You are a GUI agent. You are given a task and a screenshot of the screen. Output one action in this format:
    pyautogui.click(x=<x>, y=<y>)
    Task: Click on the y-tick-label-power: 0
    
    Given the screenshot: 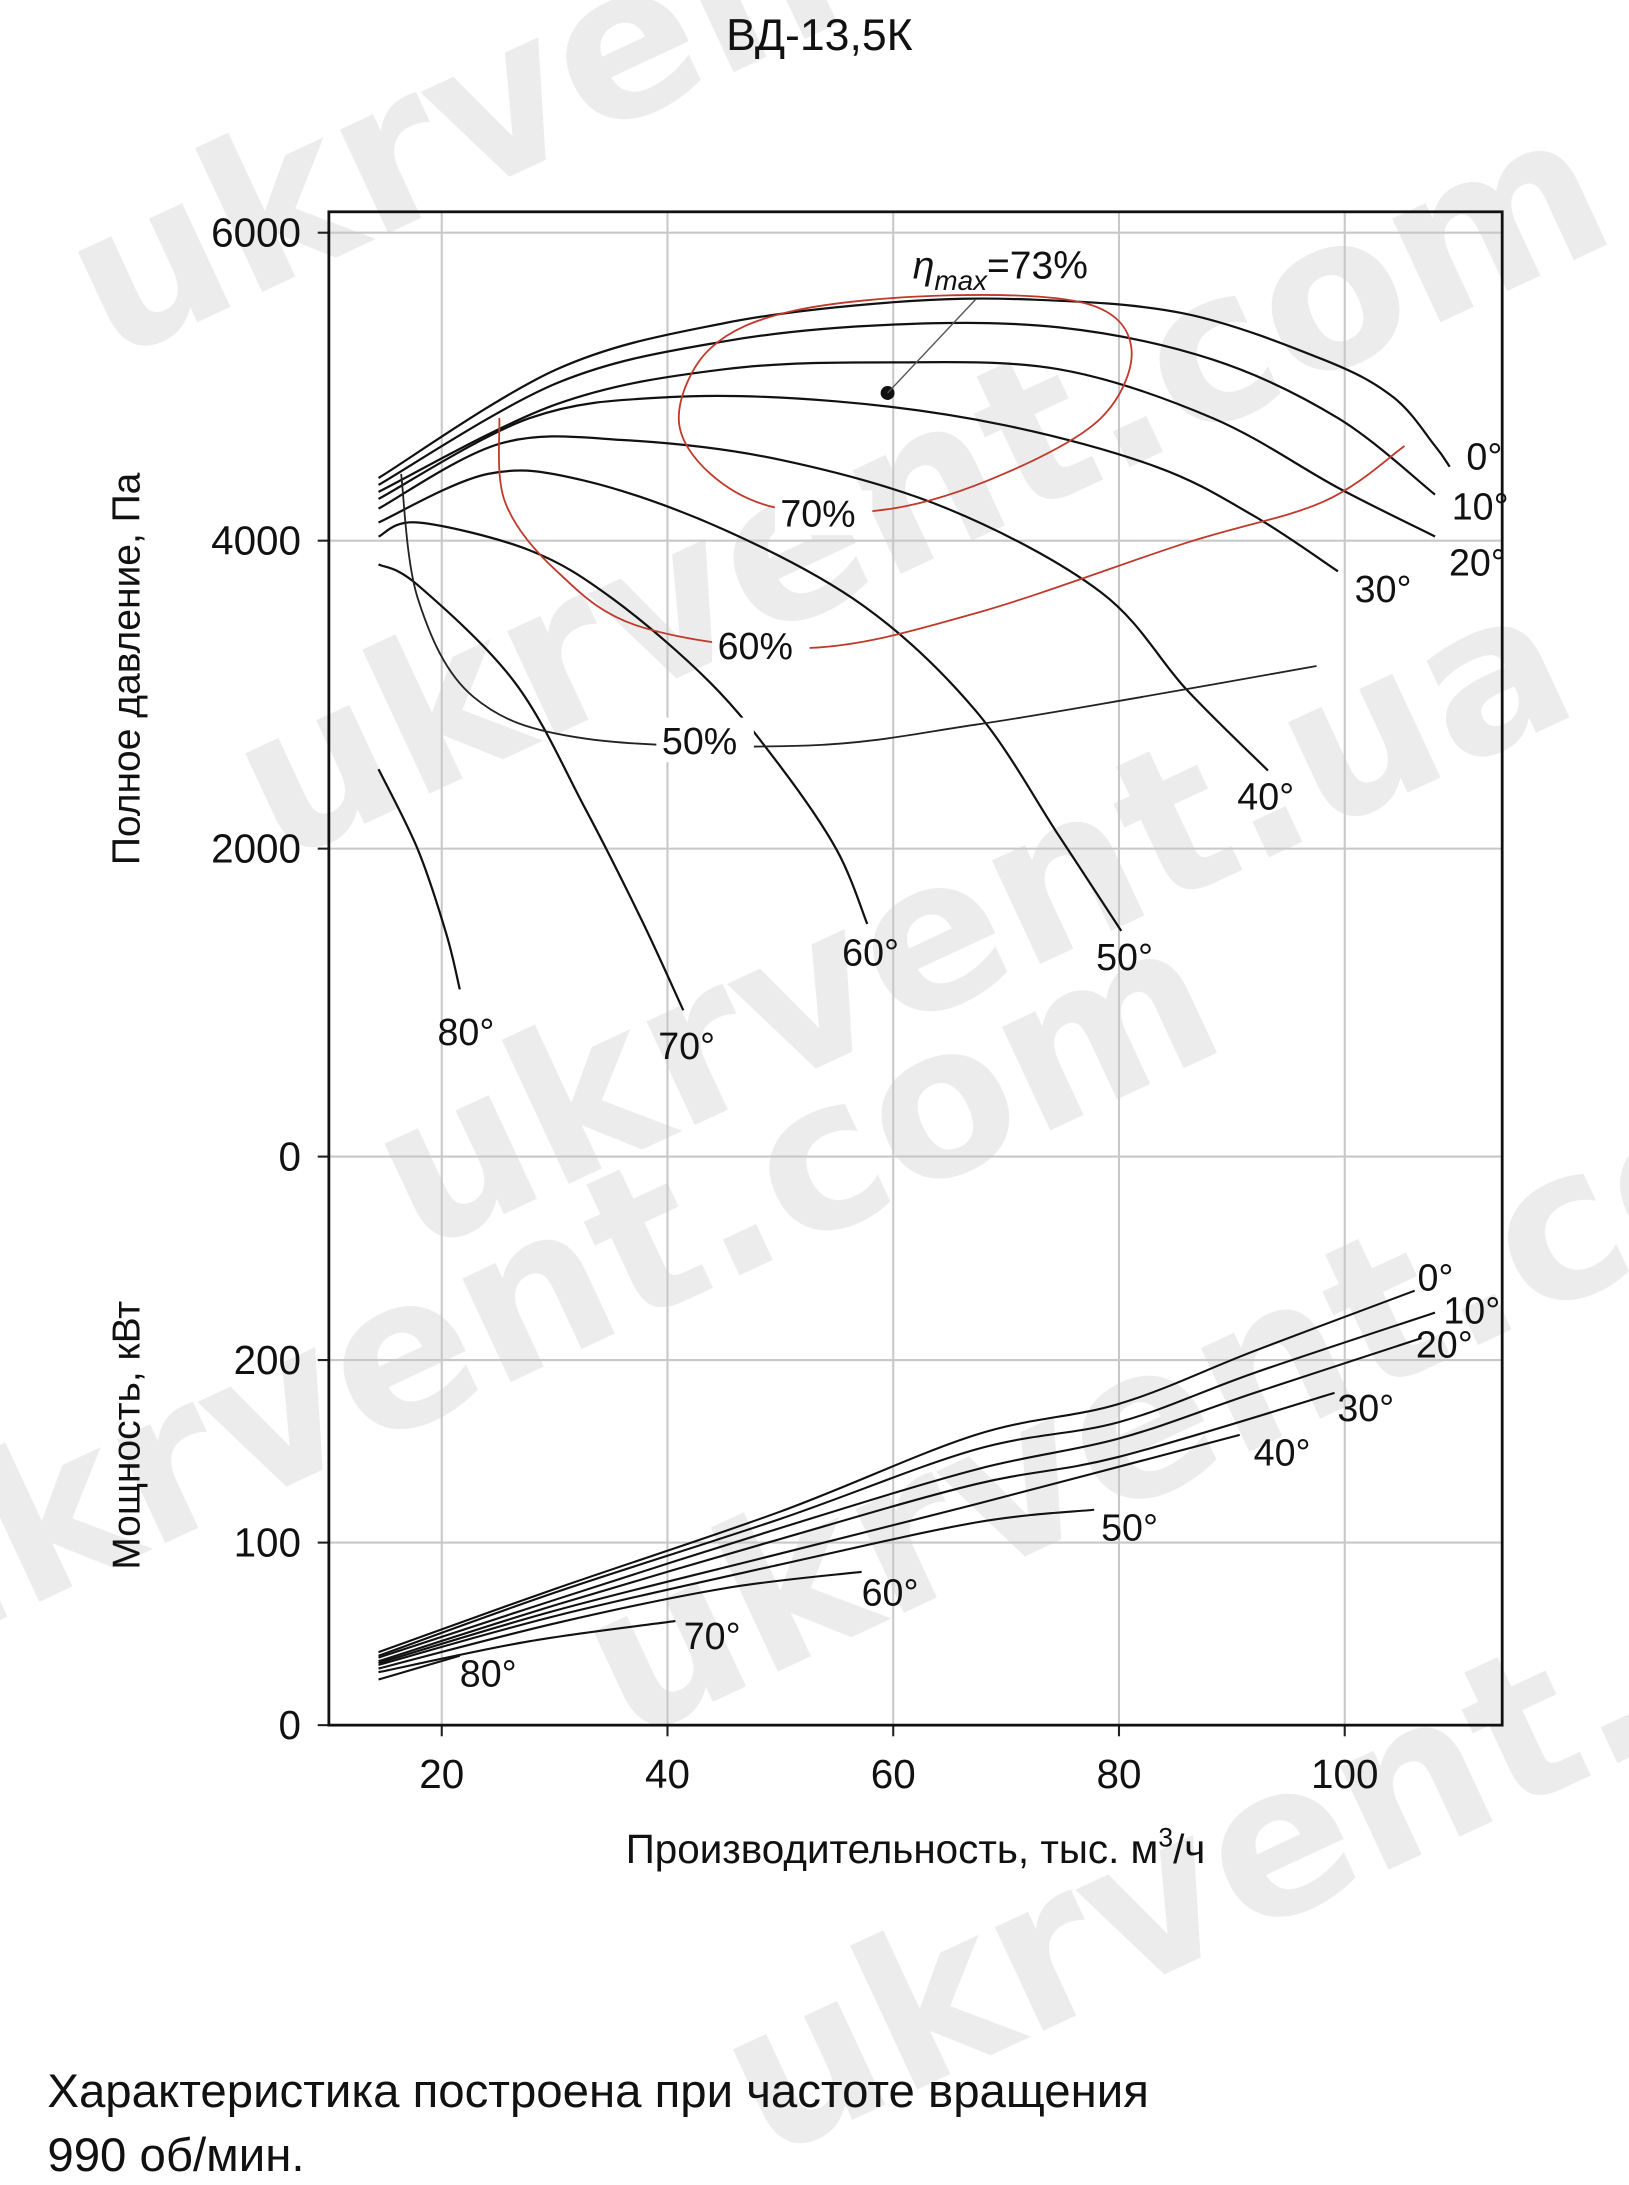 What is the action you would take?
    pyautogui.click(x=290, y=1725)
    